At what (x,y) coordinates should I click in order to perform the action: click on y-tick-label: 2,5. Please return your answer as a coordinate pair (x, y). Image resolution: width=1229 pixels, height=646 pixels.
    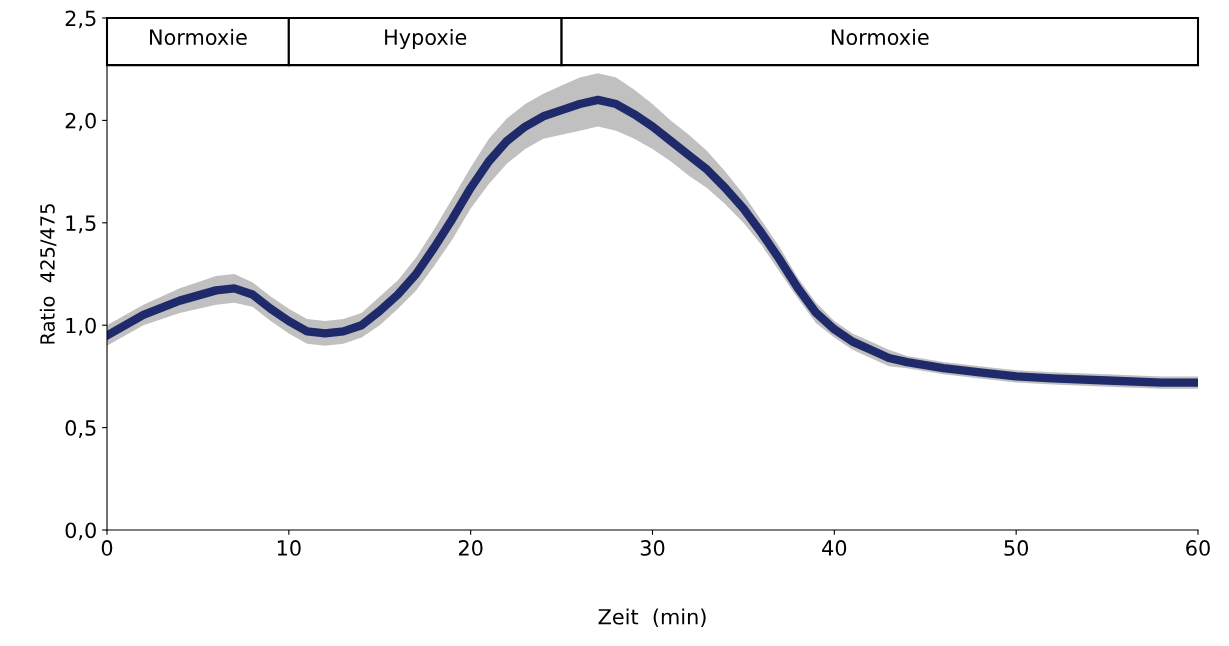
    Looking at the image, I should click on (80, 19).